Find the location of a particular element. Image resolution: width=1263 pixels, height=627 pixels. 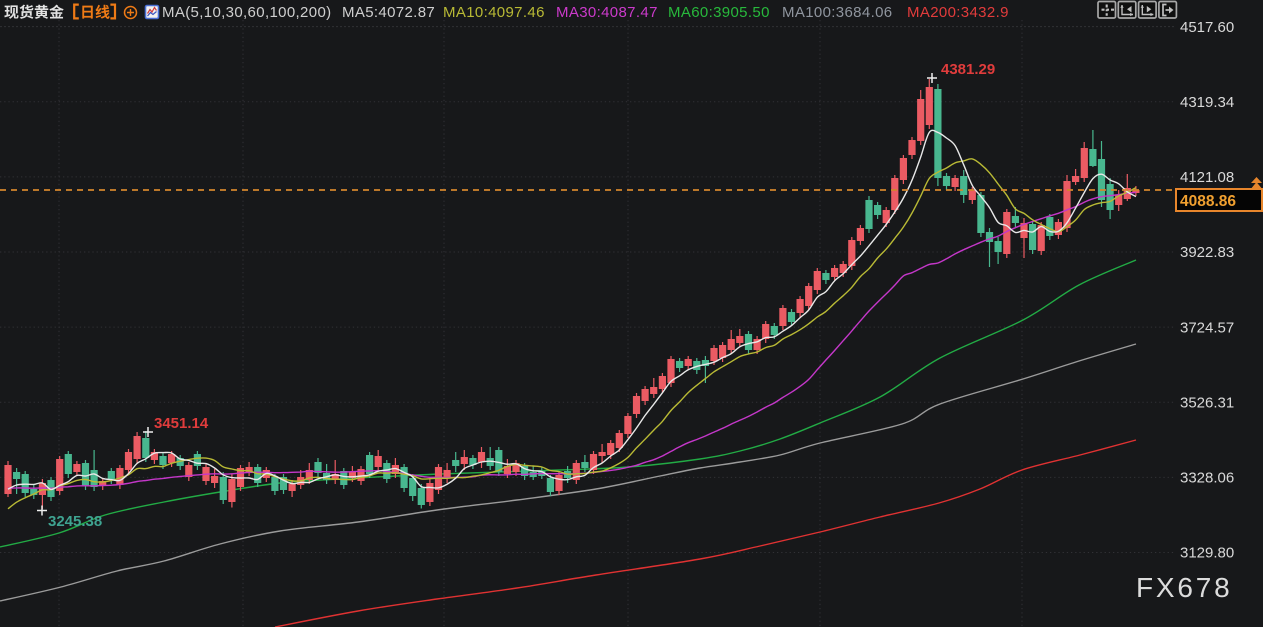

svg-text: FX678 is located at coordinates (1184, 587).